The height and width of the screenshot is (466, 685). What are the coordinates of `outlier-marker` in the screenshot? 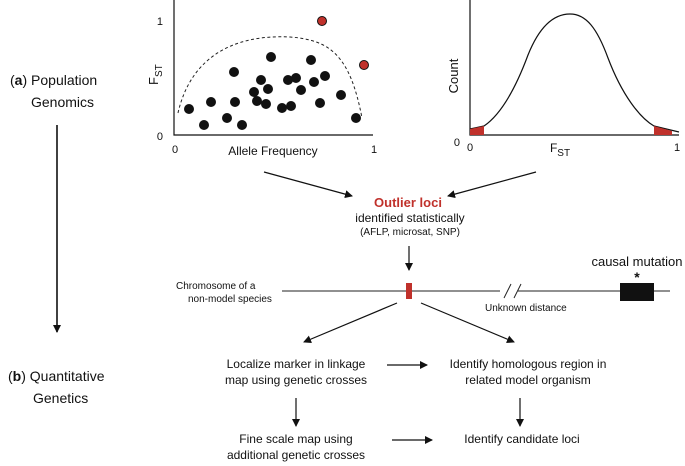 It's located at (409, 291).